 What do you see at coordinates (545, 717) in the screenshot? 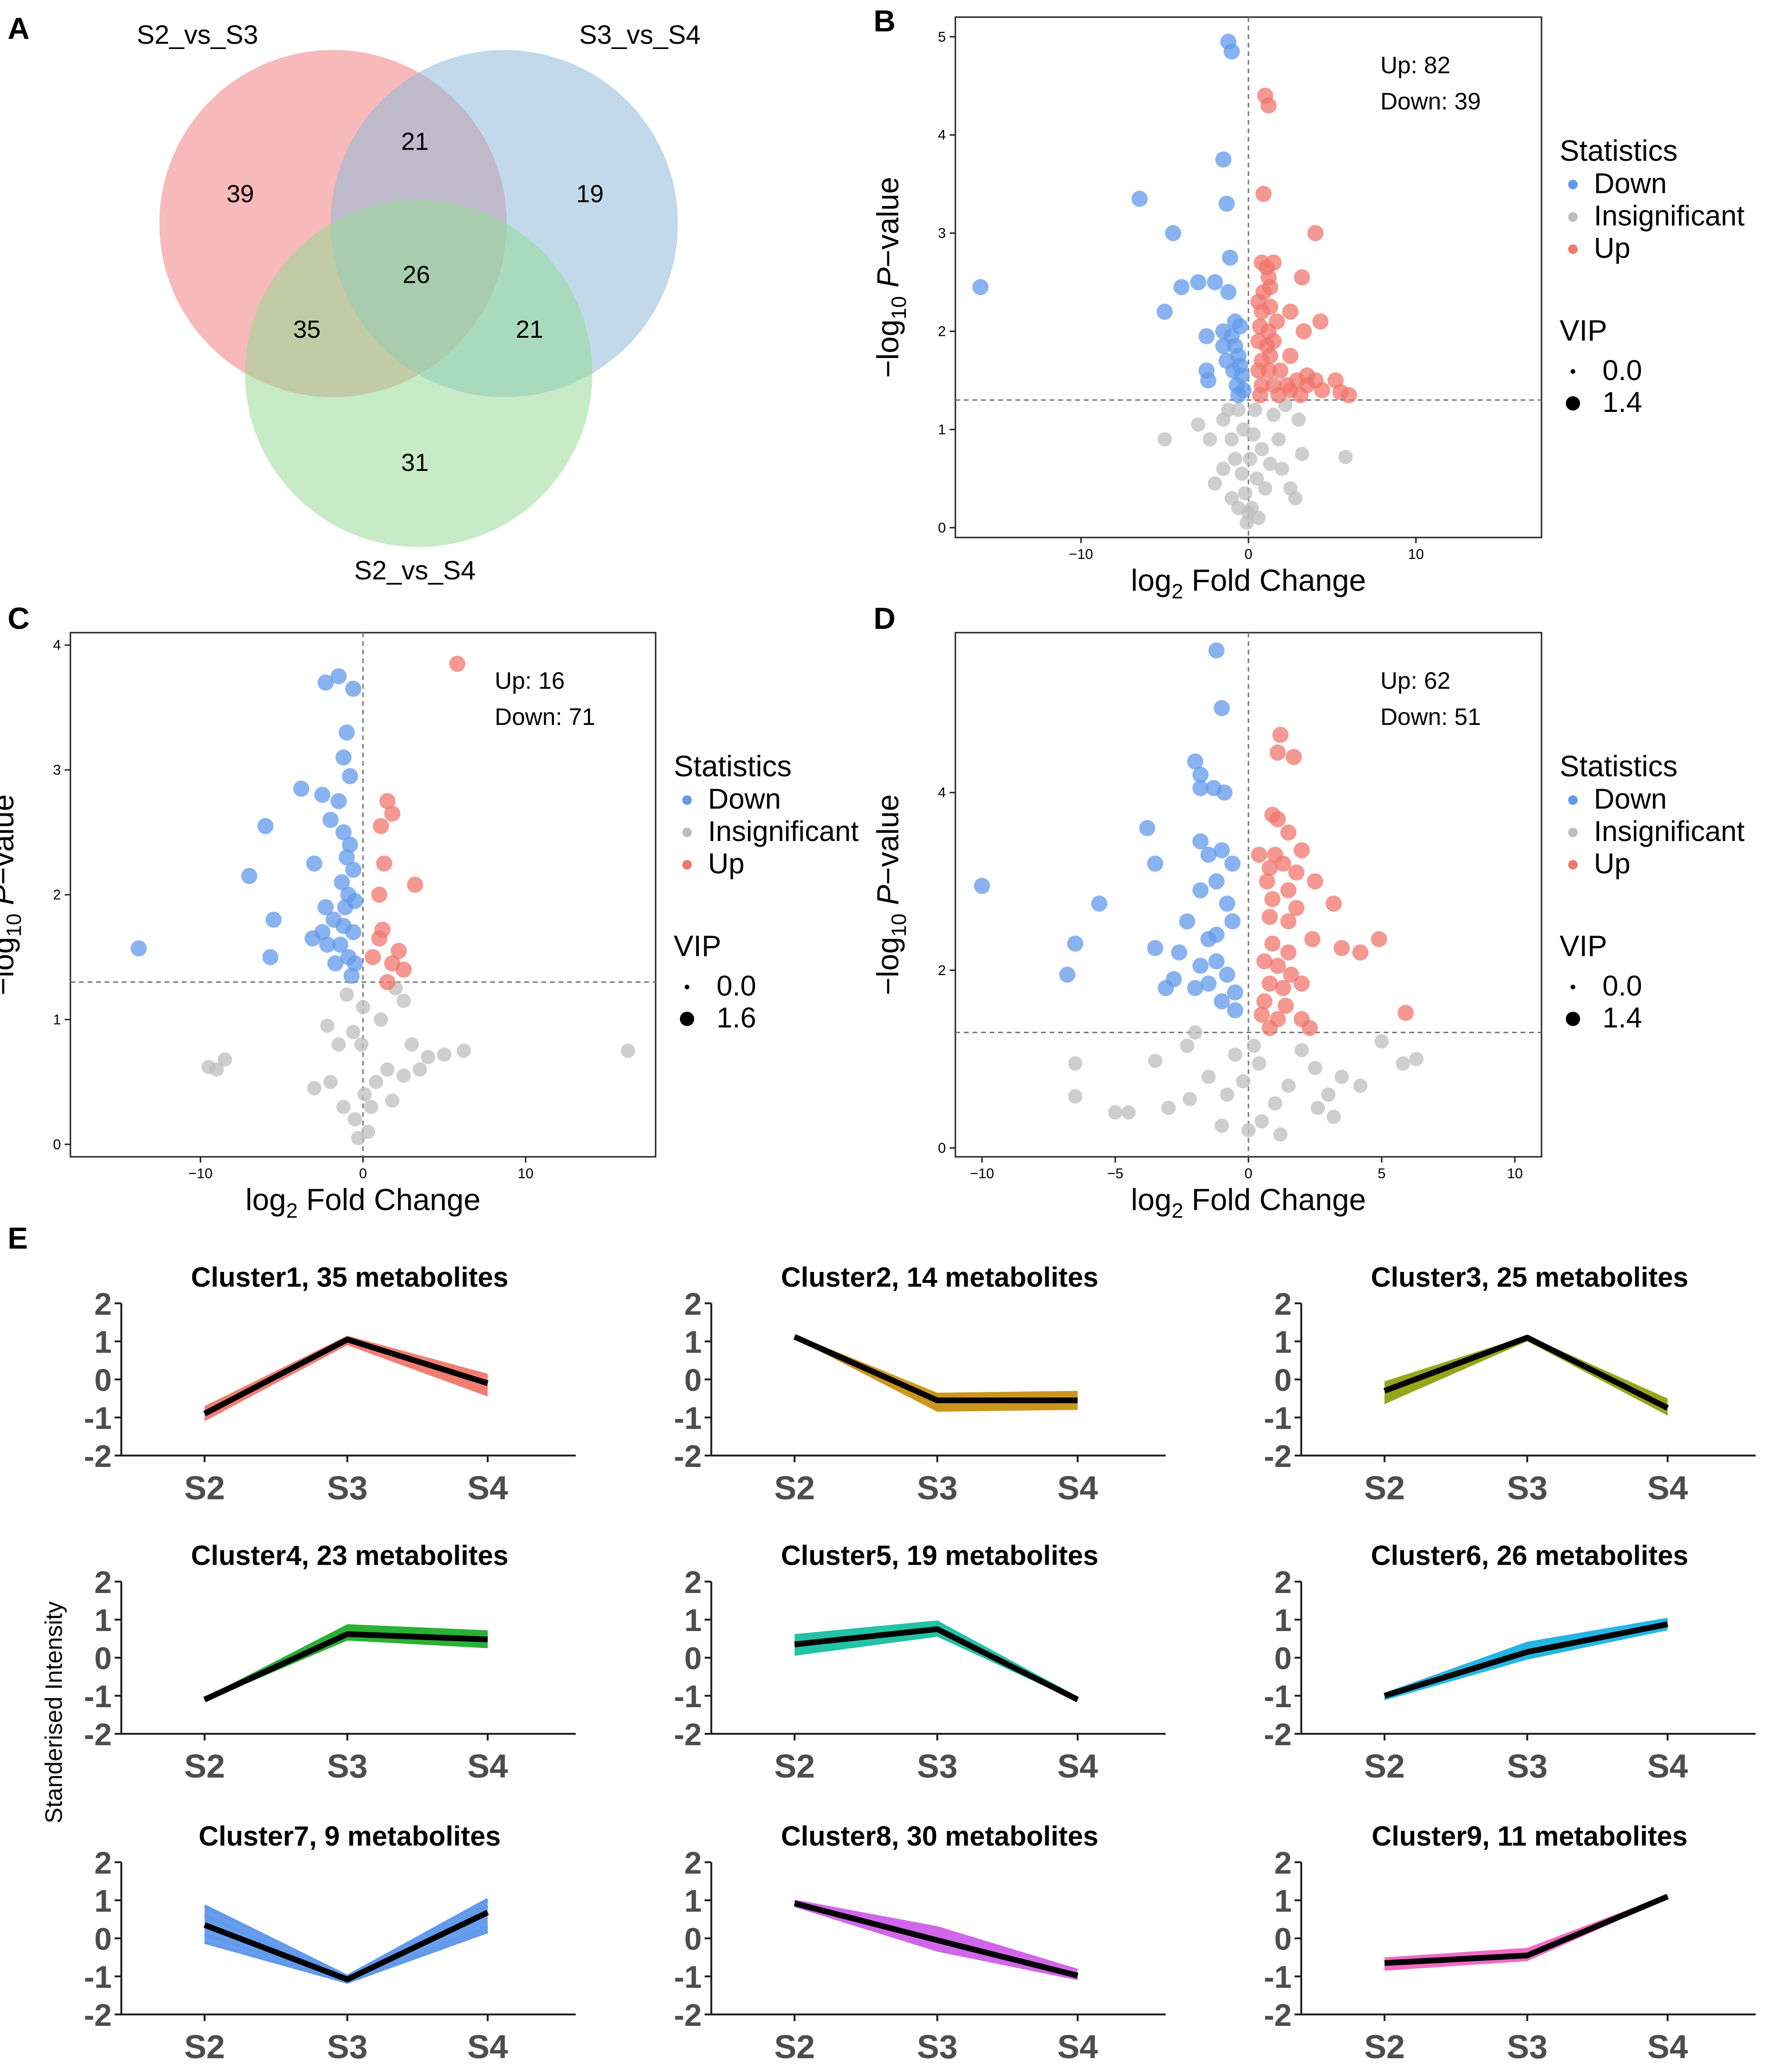
I see `down-count-annotation: Down: 71` at bounding box center [545, 717].